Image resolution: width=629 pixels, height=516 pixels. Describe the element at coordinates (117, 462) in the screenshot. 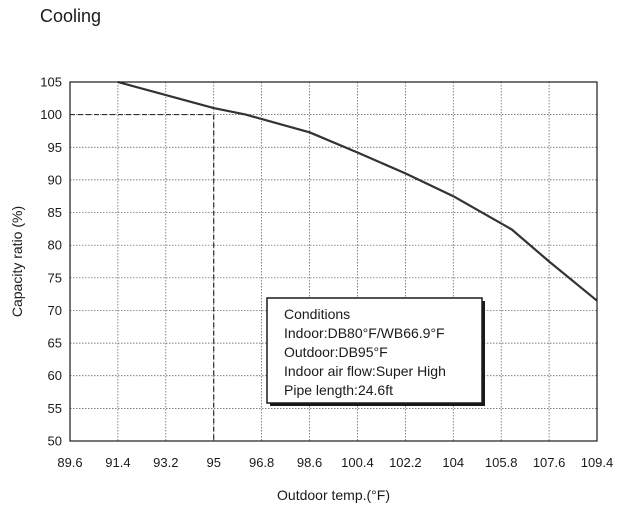

I see `x-tick-label: 91.4` at that location.